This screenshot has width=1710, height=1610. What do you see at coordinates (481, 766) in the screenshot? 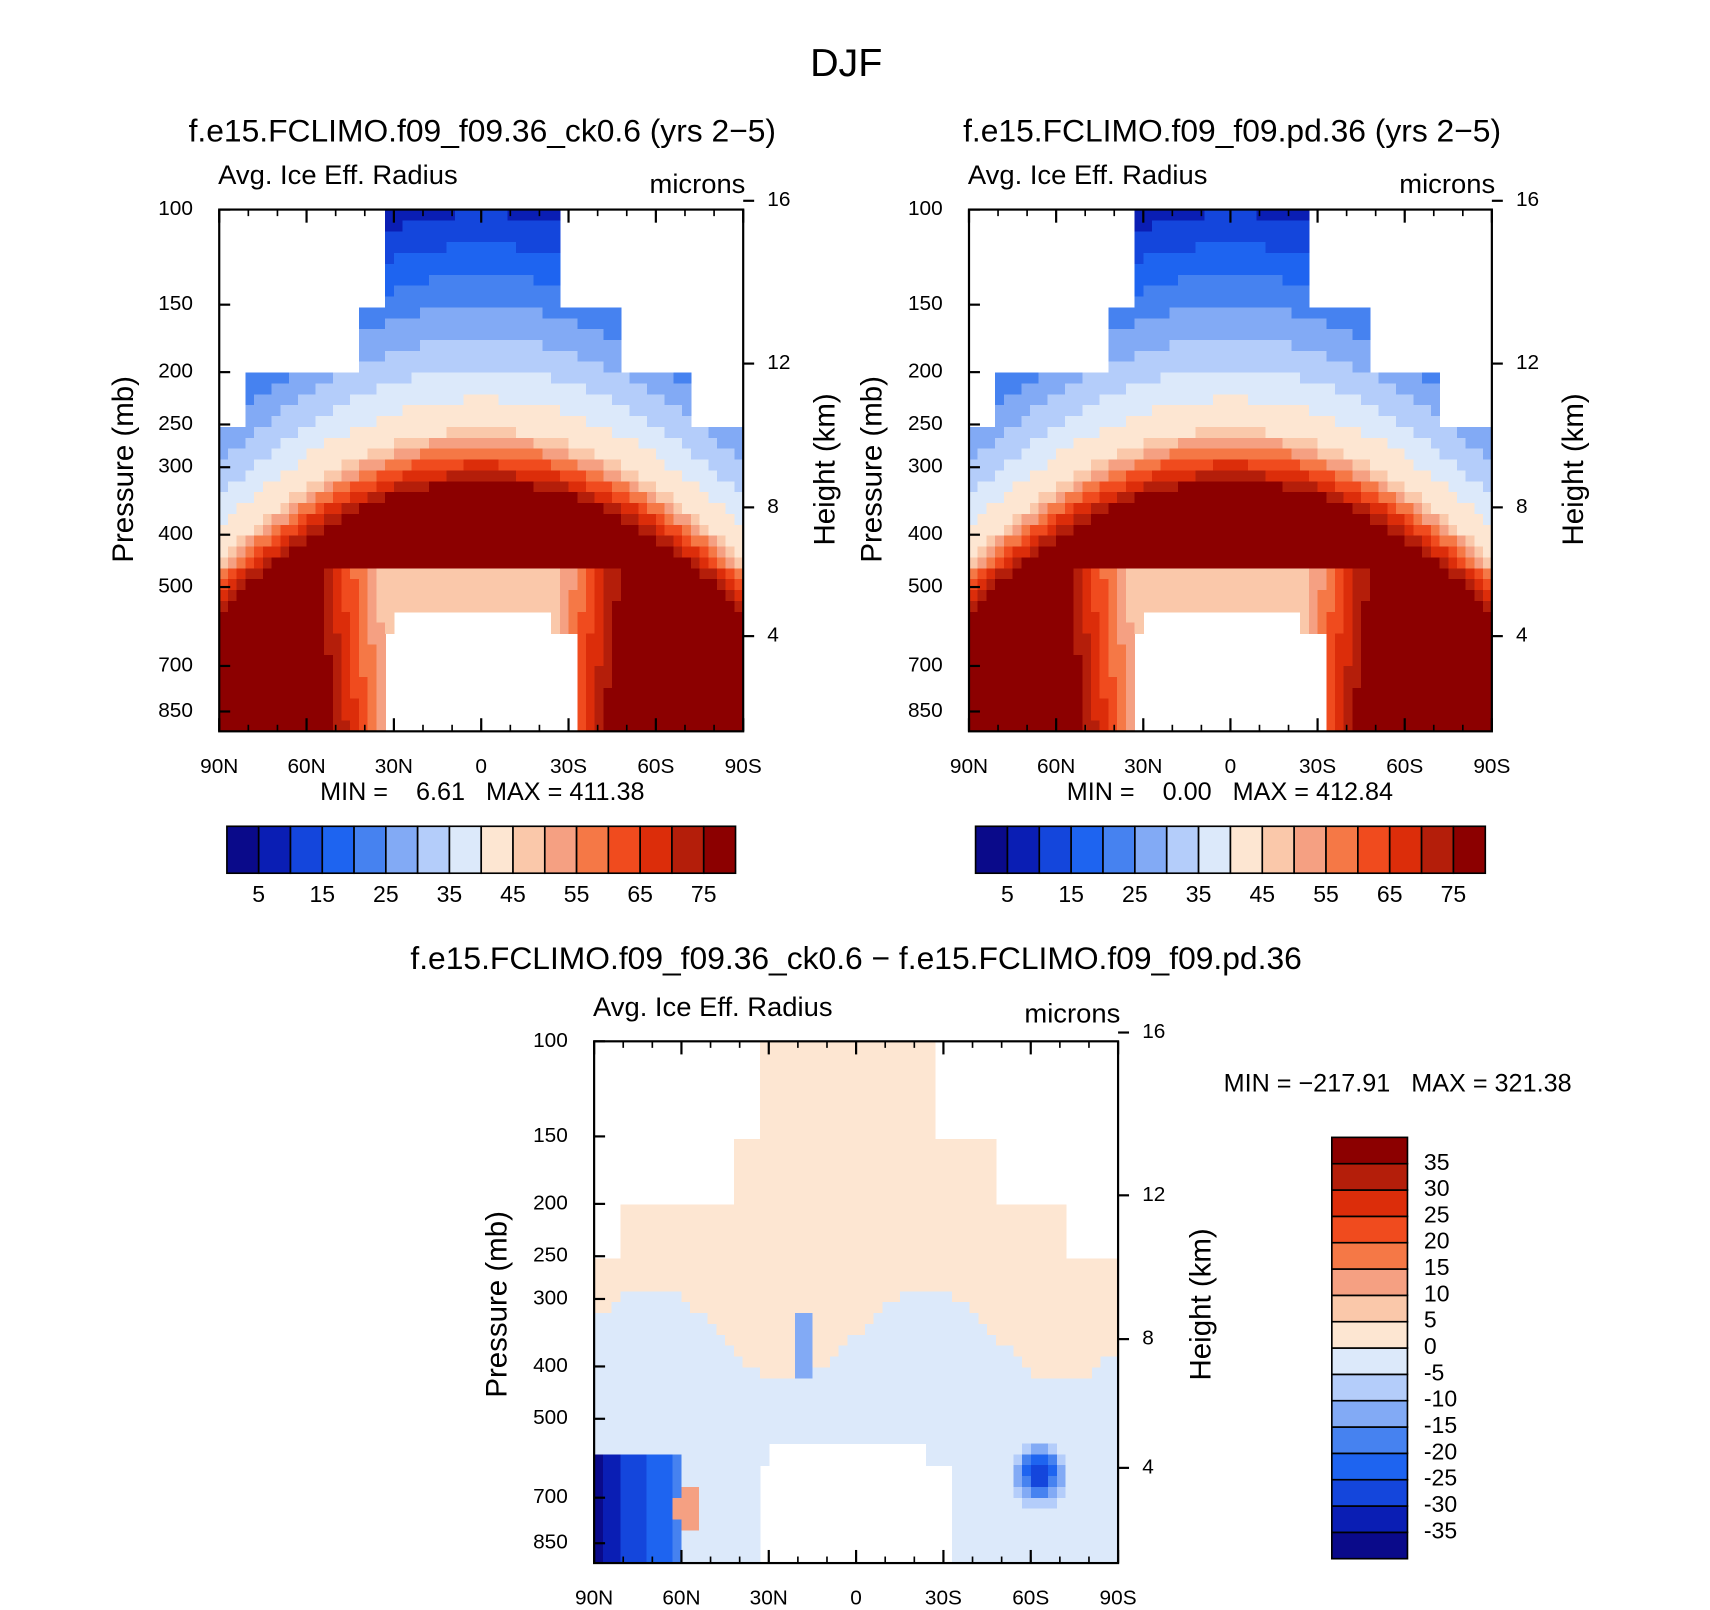
I see `x-tick-label: 0` at bounding box center [481, 766].